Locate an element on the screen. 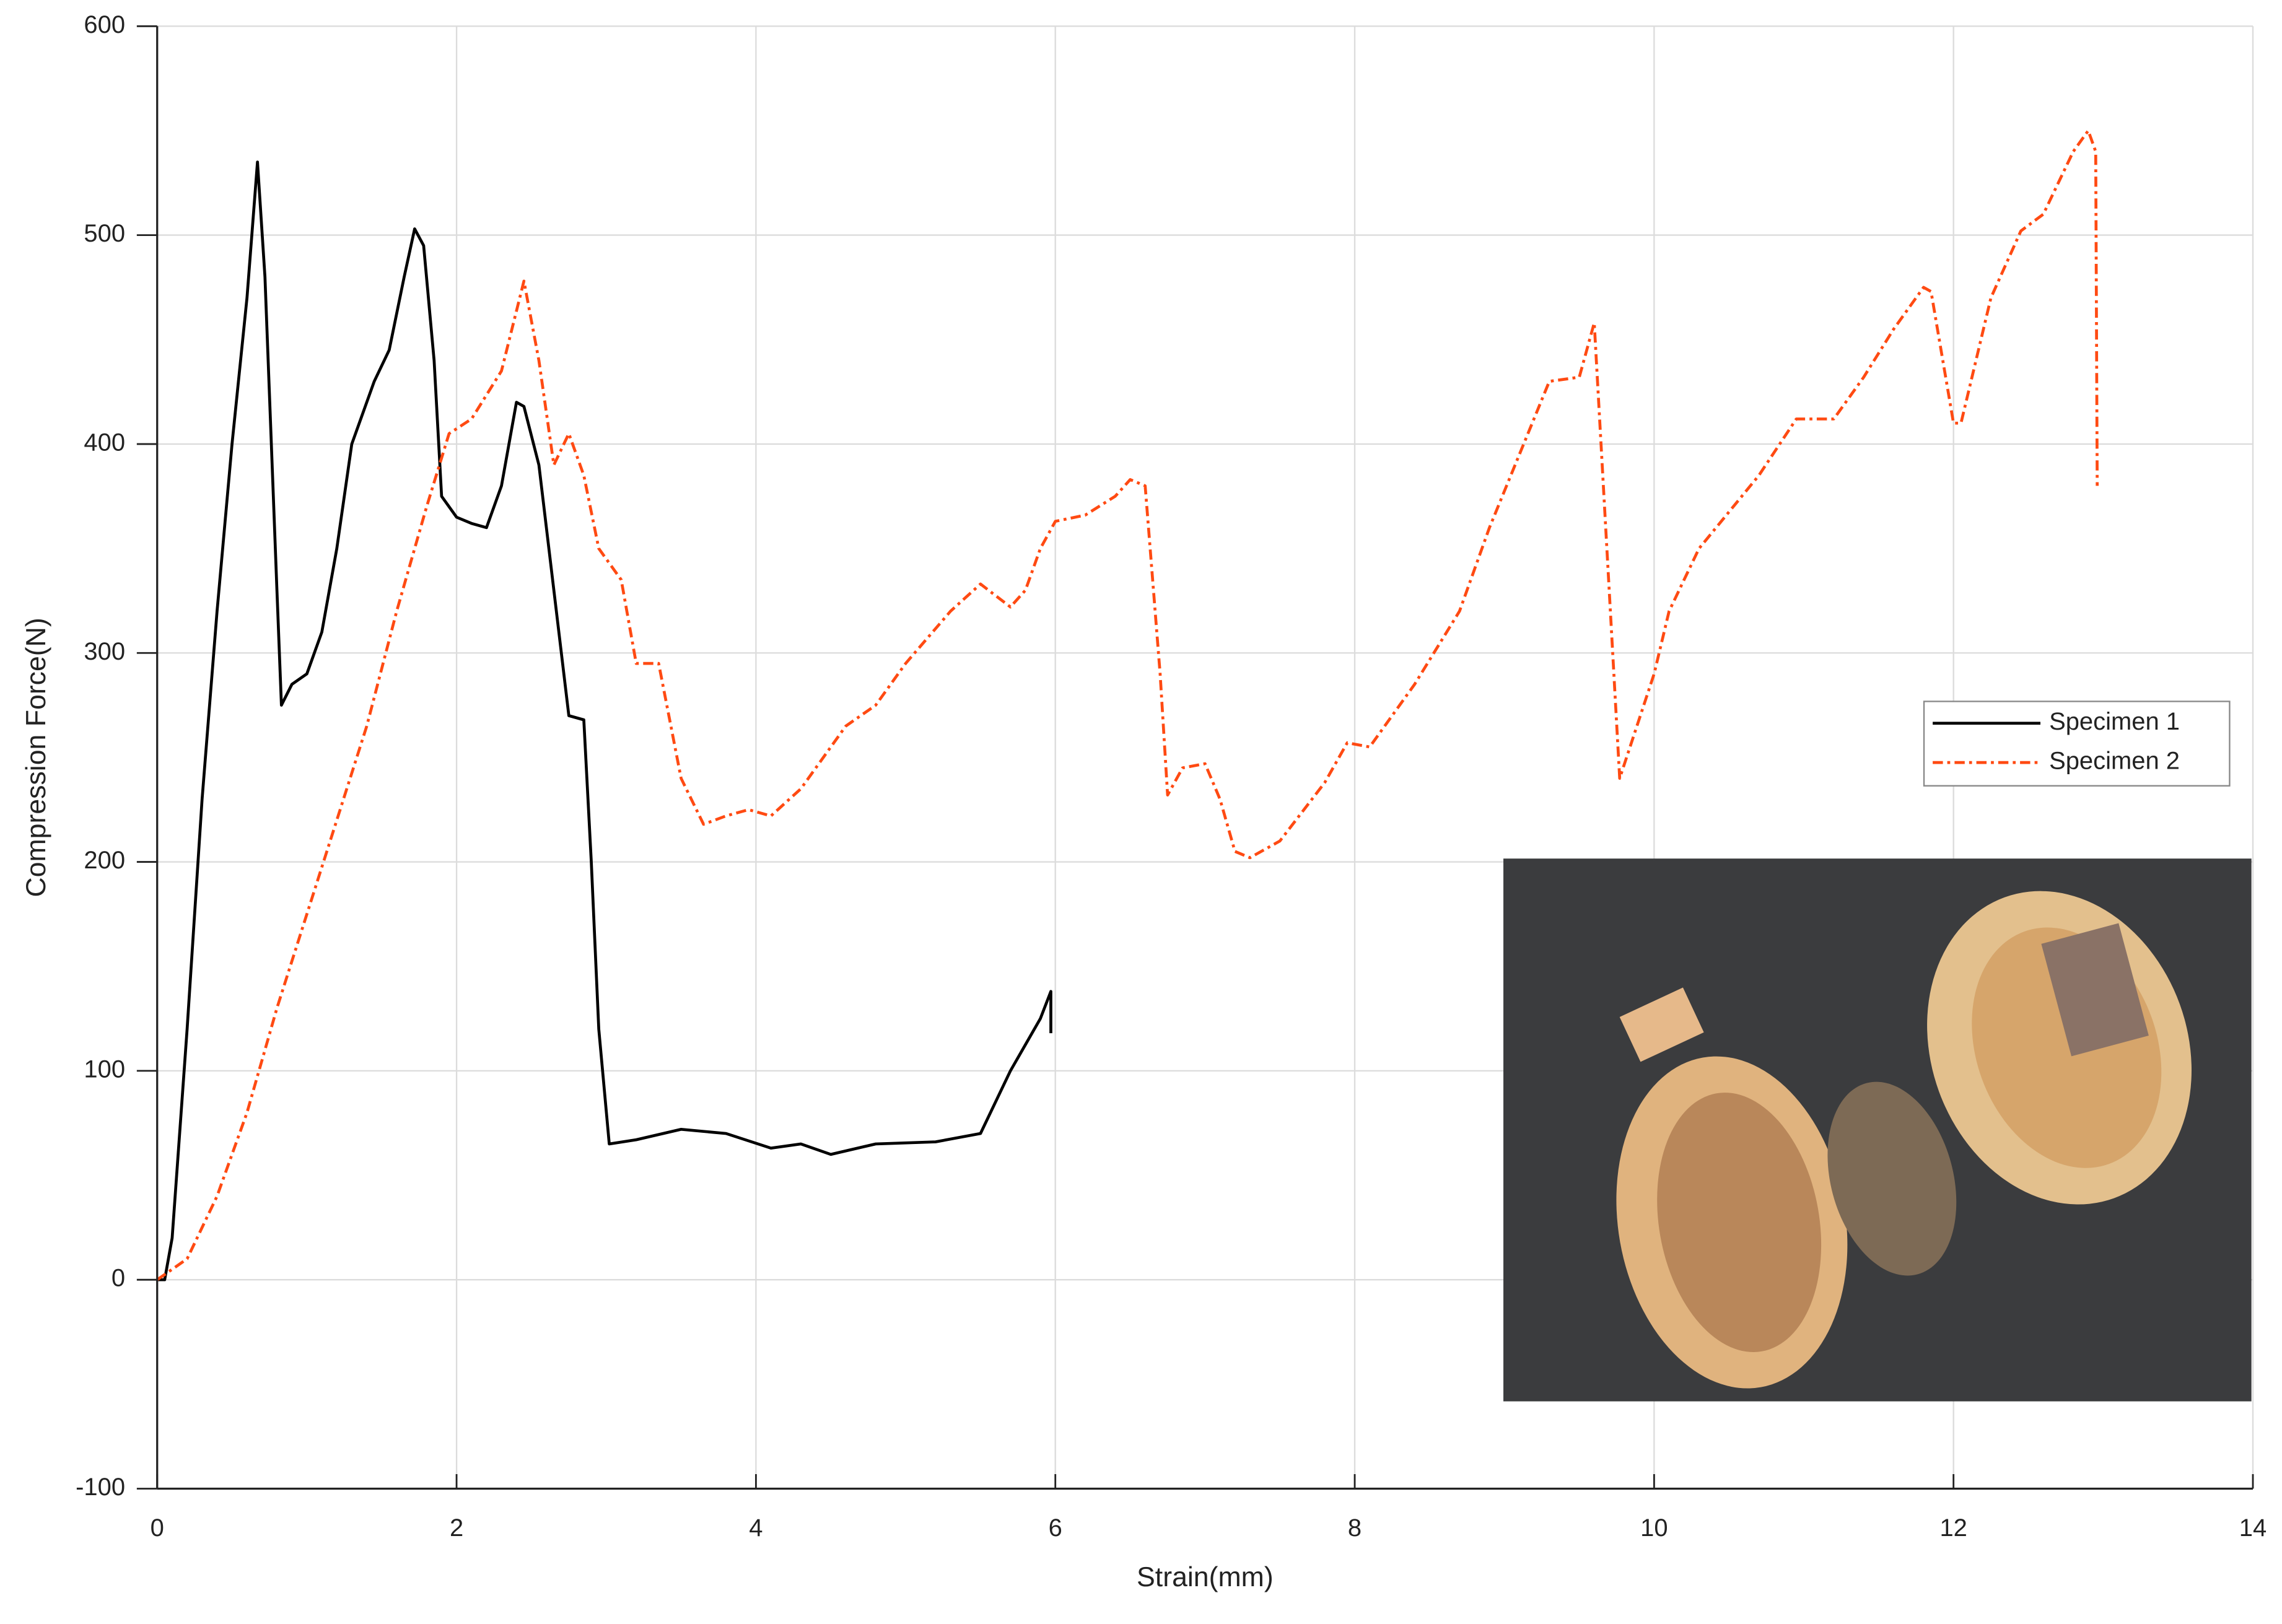 The height and width of the screenshot is (1624, 2282). x-tick-label: 14 is located at coordinates (2253, 1528).